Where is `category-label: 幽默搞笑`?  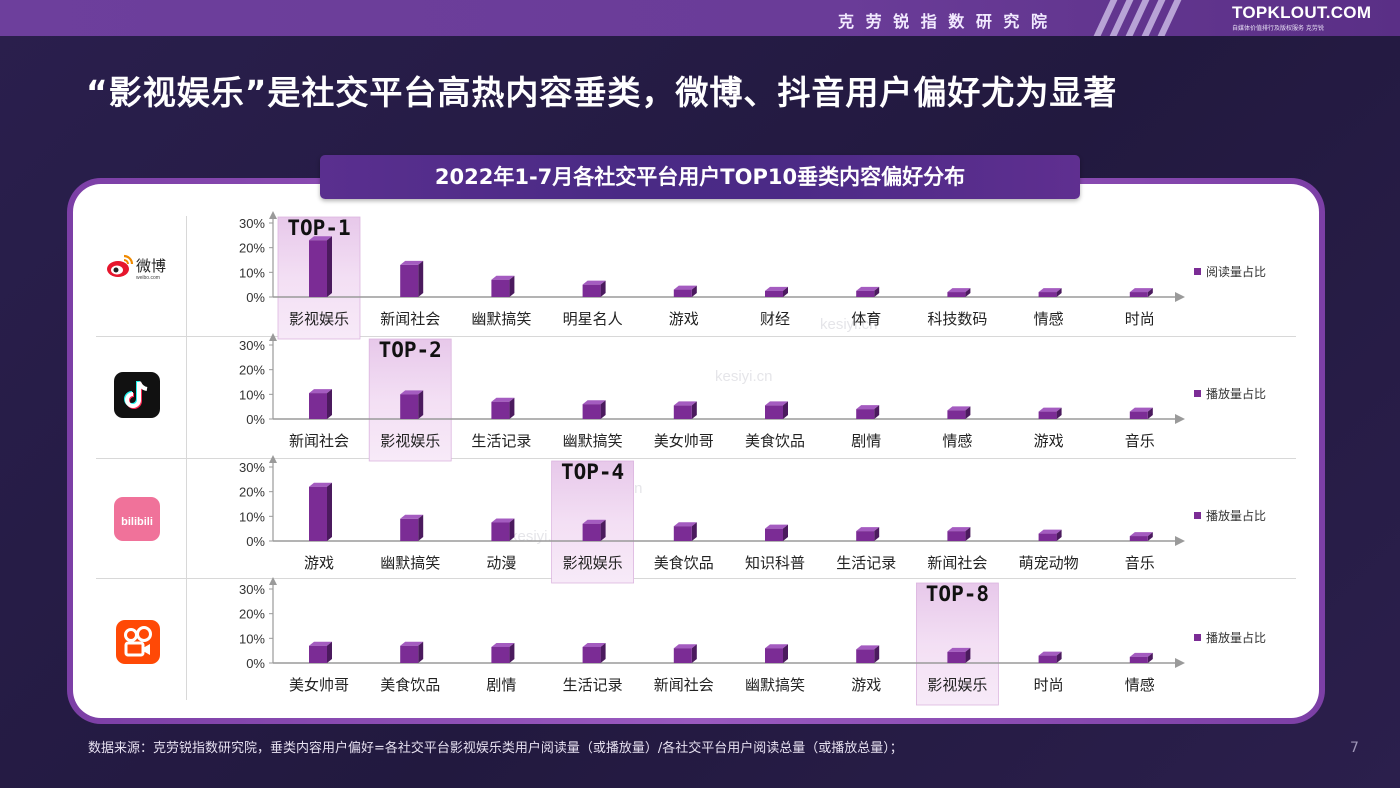
category-label: 幽默搞笑 is located at coordinates (501, 319).